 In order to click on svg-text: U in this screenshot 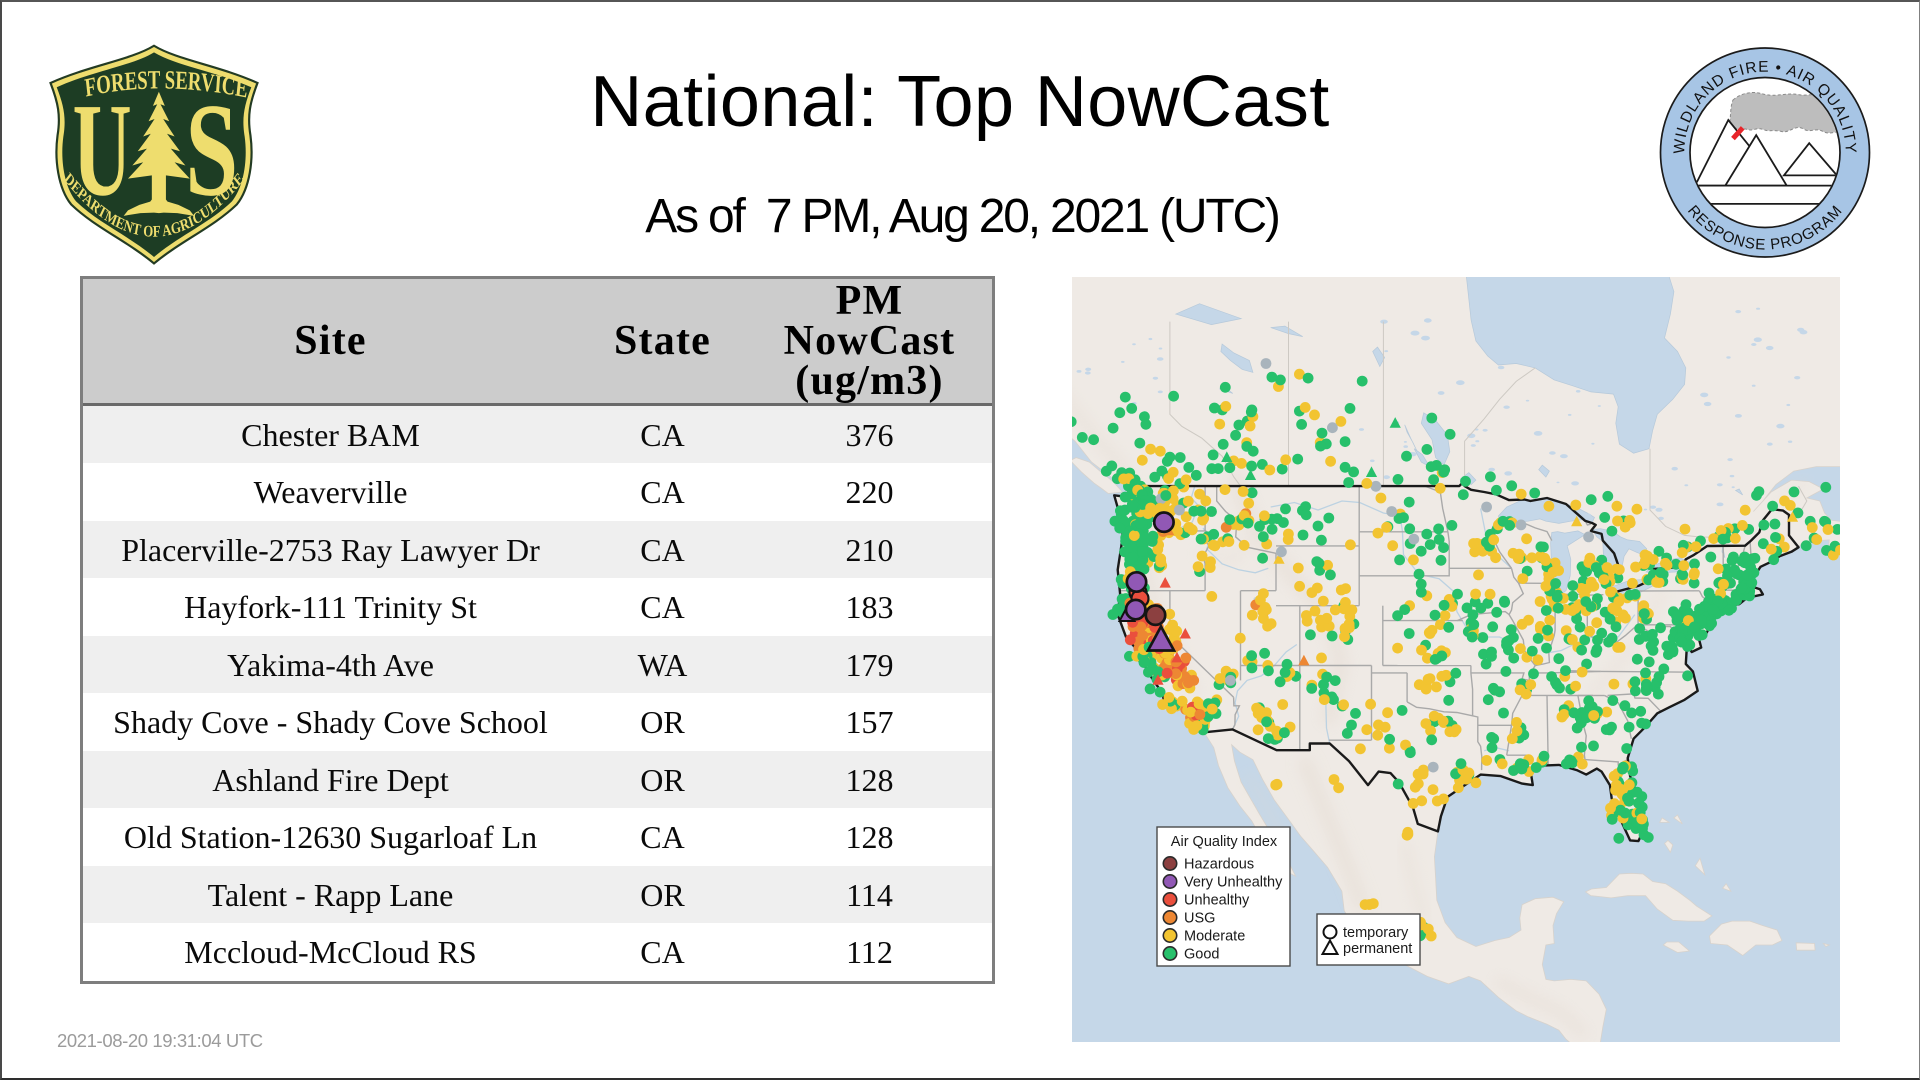, I will do `click(101, 149)`.